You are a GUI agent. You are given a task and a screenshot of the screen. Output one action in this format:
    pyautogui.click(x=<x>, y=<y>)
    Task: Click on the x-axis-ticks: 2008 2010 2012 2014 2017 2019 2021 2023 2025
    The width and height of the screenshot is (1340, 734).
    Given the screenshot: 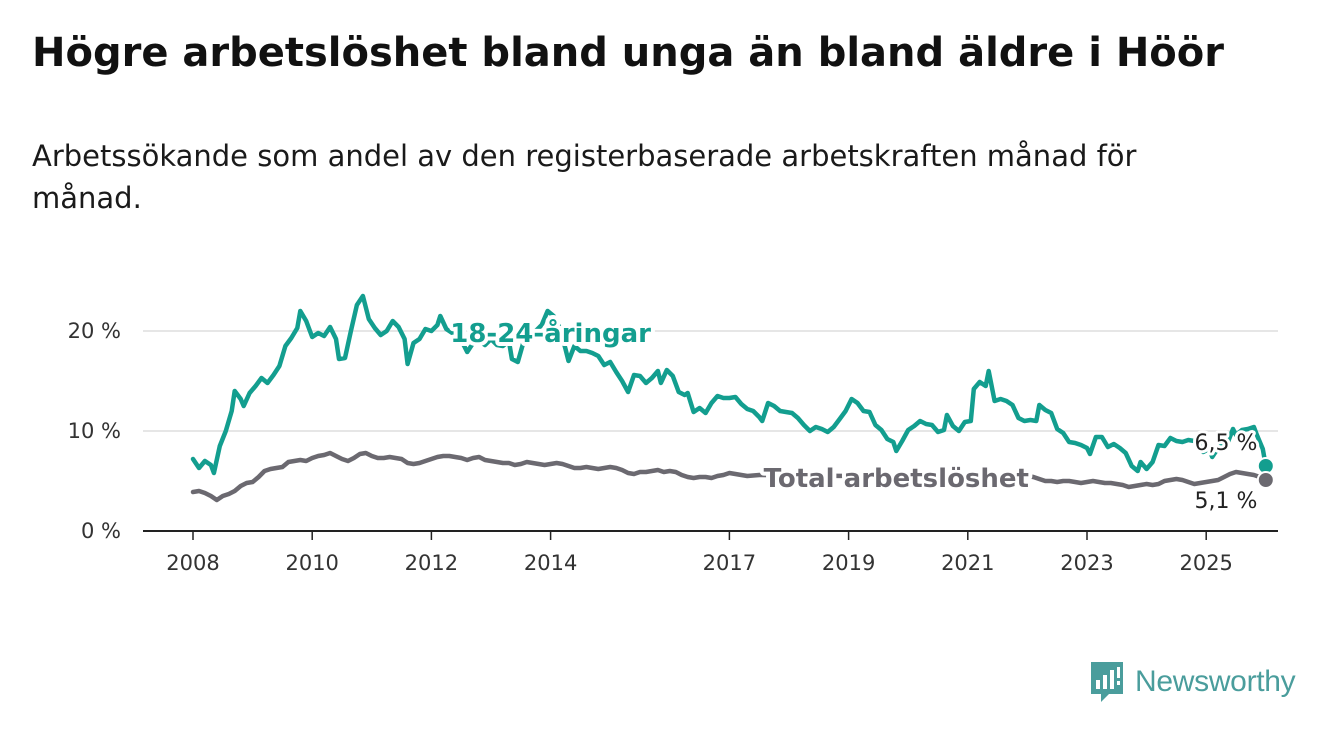 What is the action you would take?
    pyautogui.click(x=699, y=553)
    